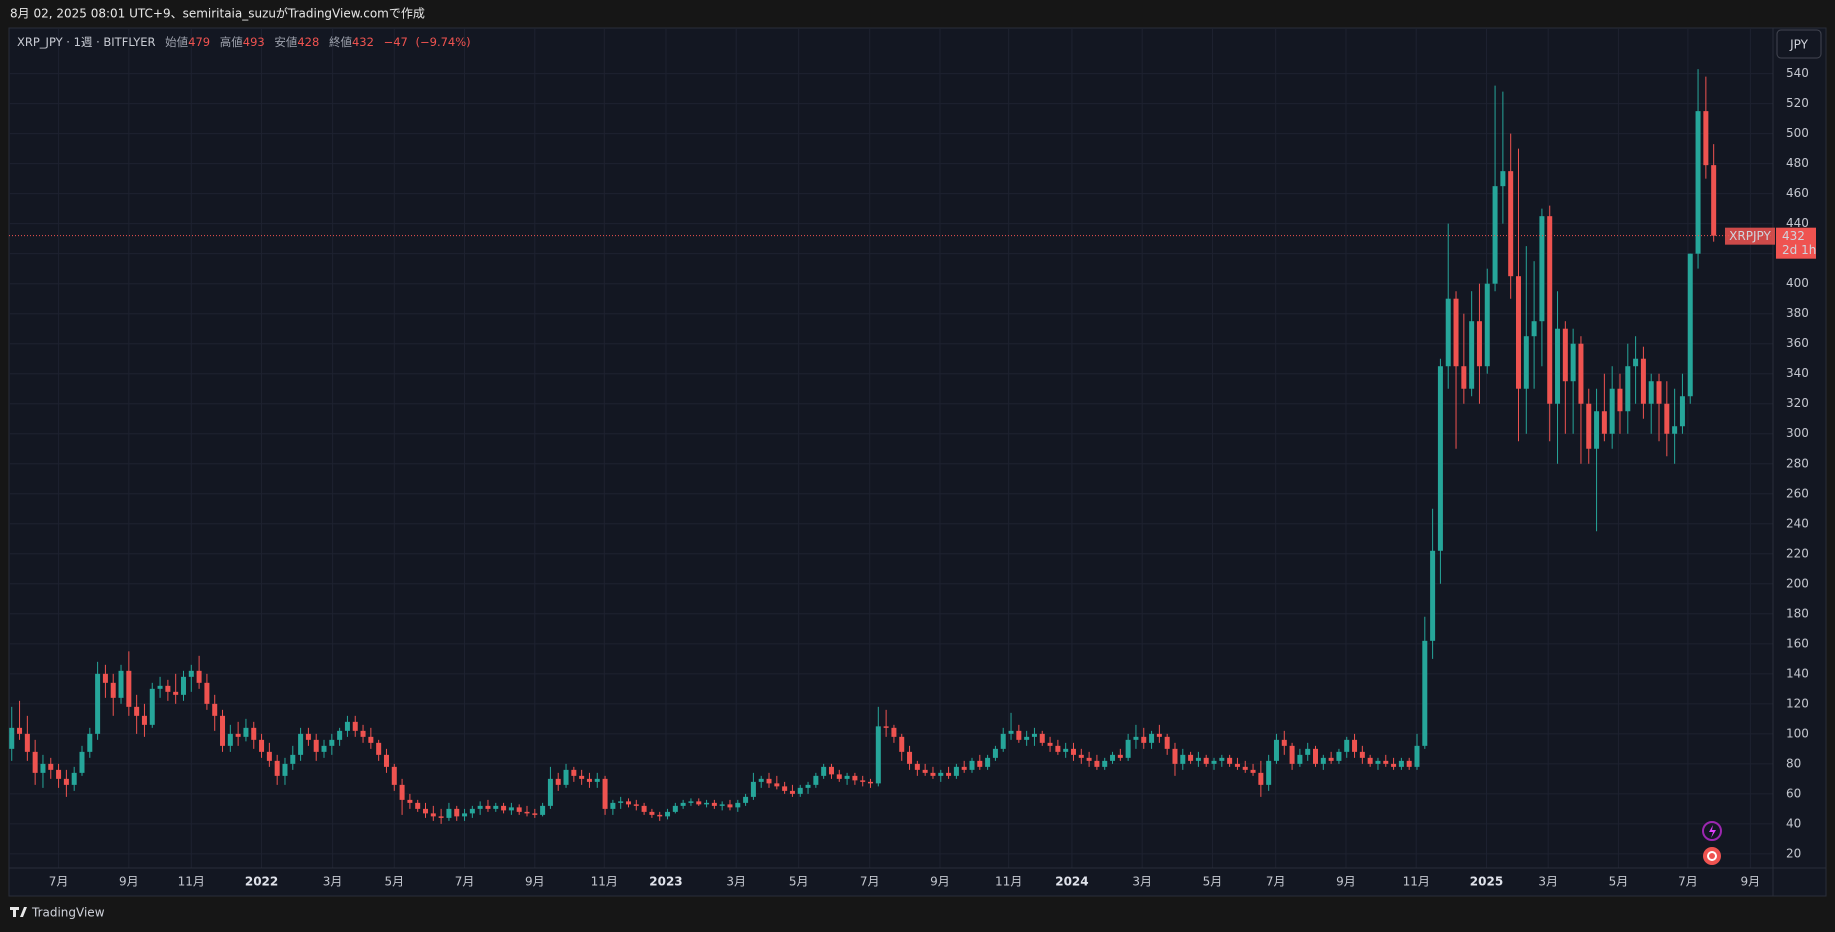 The image size is (1835, 932). I want to click on legend-change-percent: (−9.74%), so click(443, 42).